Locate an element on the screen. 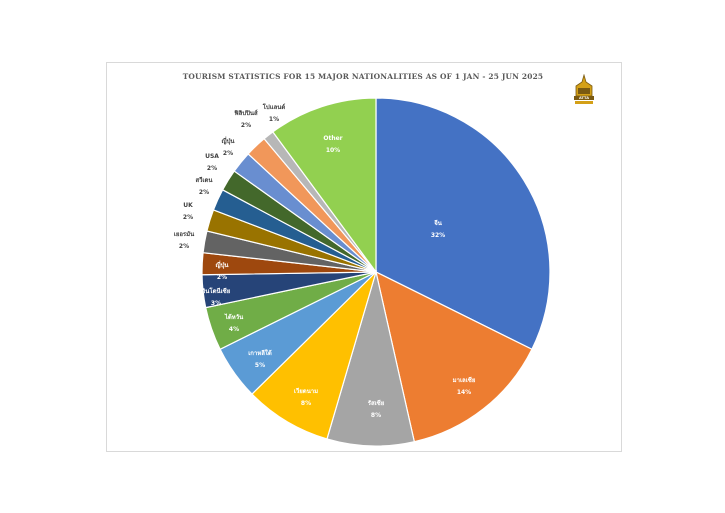  slice-label: เยอรมัน is located at coordinates (184, 234).